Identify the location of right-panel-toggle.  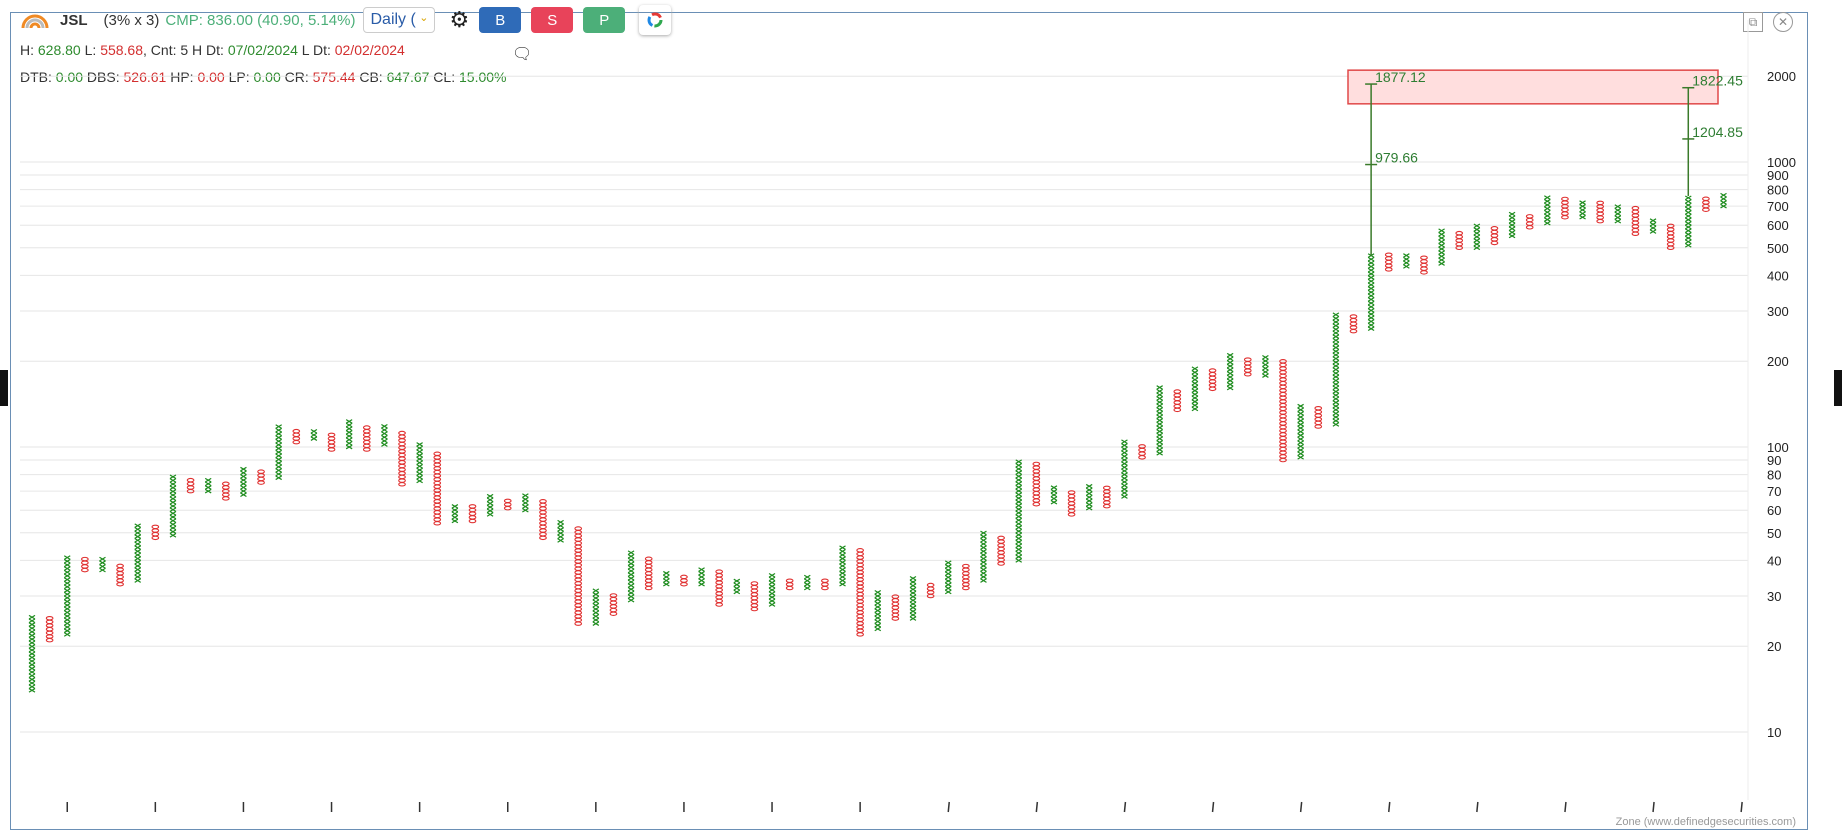
(1838, 388).